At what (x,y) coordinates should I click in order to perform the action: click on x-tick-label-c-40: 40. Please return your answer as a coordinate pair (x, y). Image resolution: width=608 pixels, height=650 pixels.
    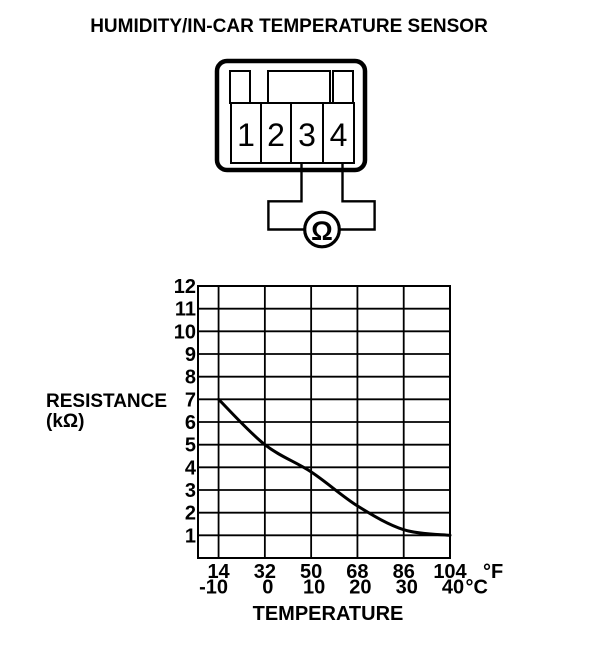
    Looking at the image, I should click on (453, 588).